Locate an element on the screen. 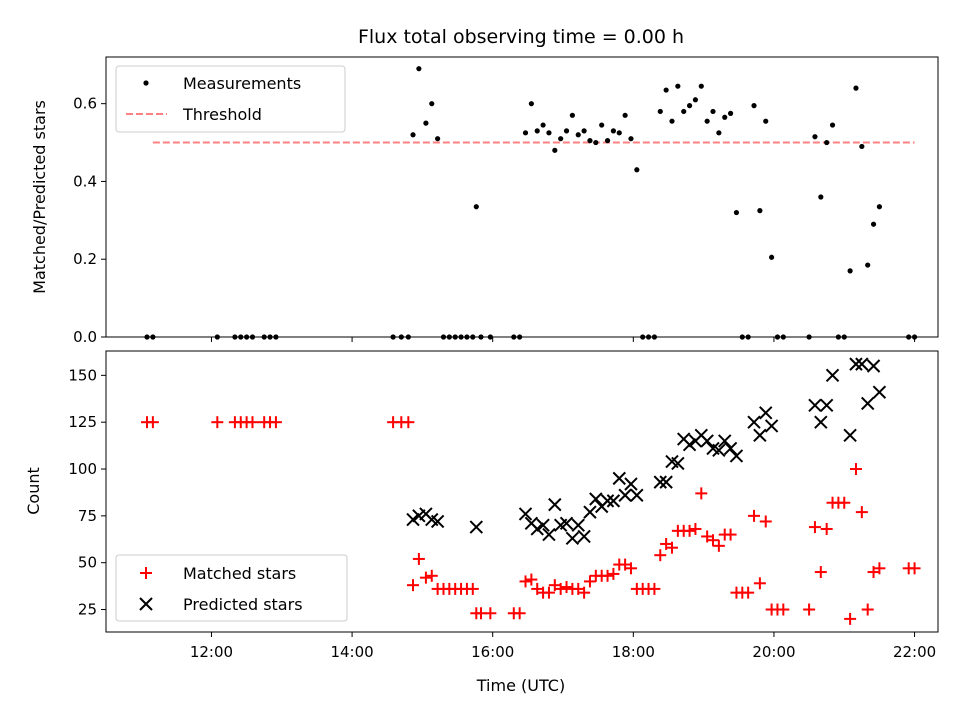 The image size is (960, 720). count-y-tick-label: 100 is located at coordinates (82, 469).